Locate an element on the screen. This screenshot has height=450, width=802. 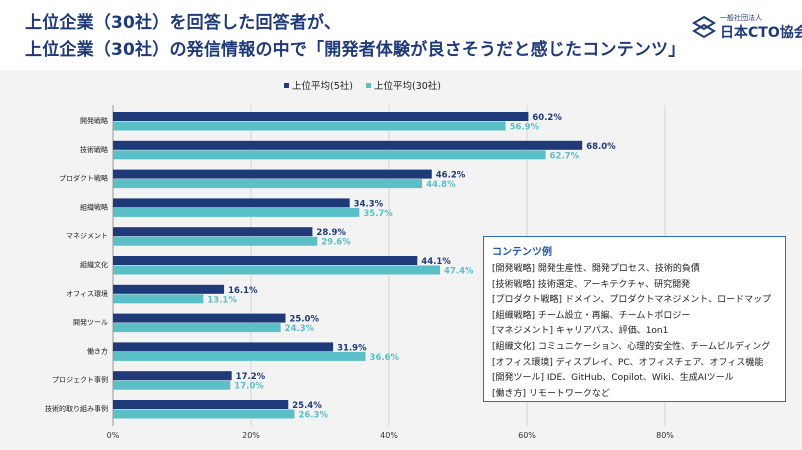
content-example-line: [マネジメント] キャリアパス、評価、1on1 is located at coordinates (580, 331).